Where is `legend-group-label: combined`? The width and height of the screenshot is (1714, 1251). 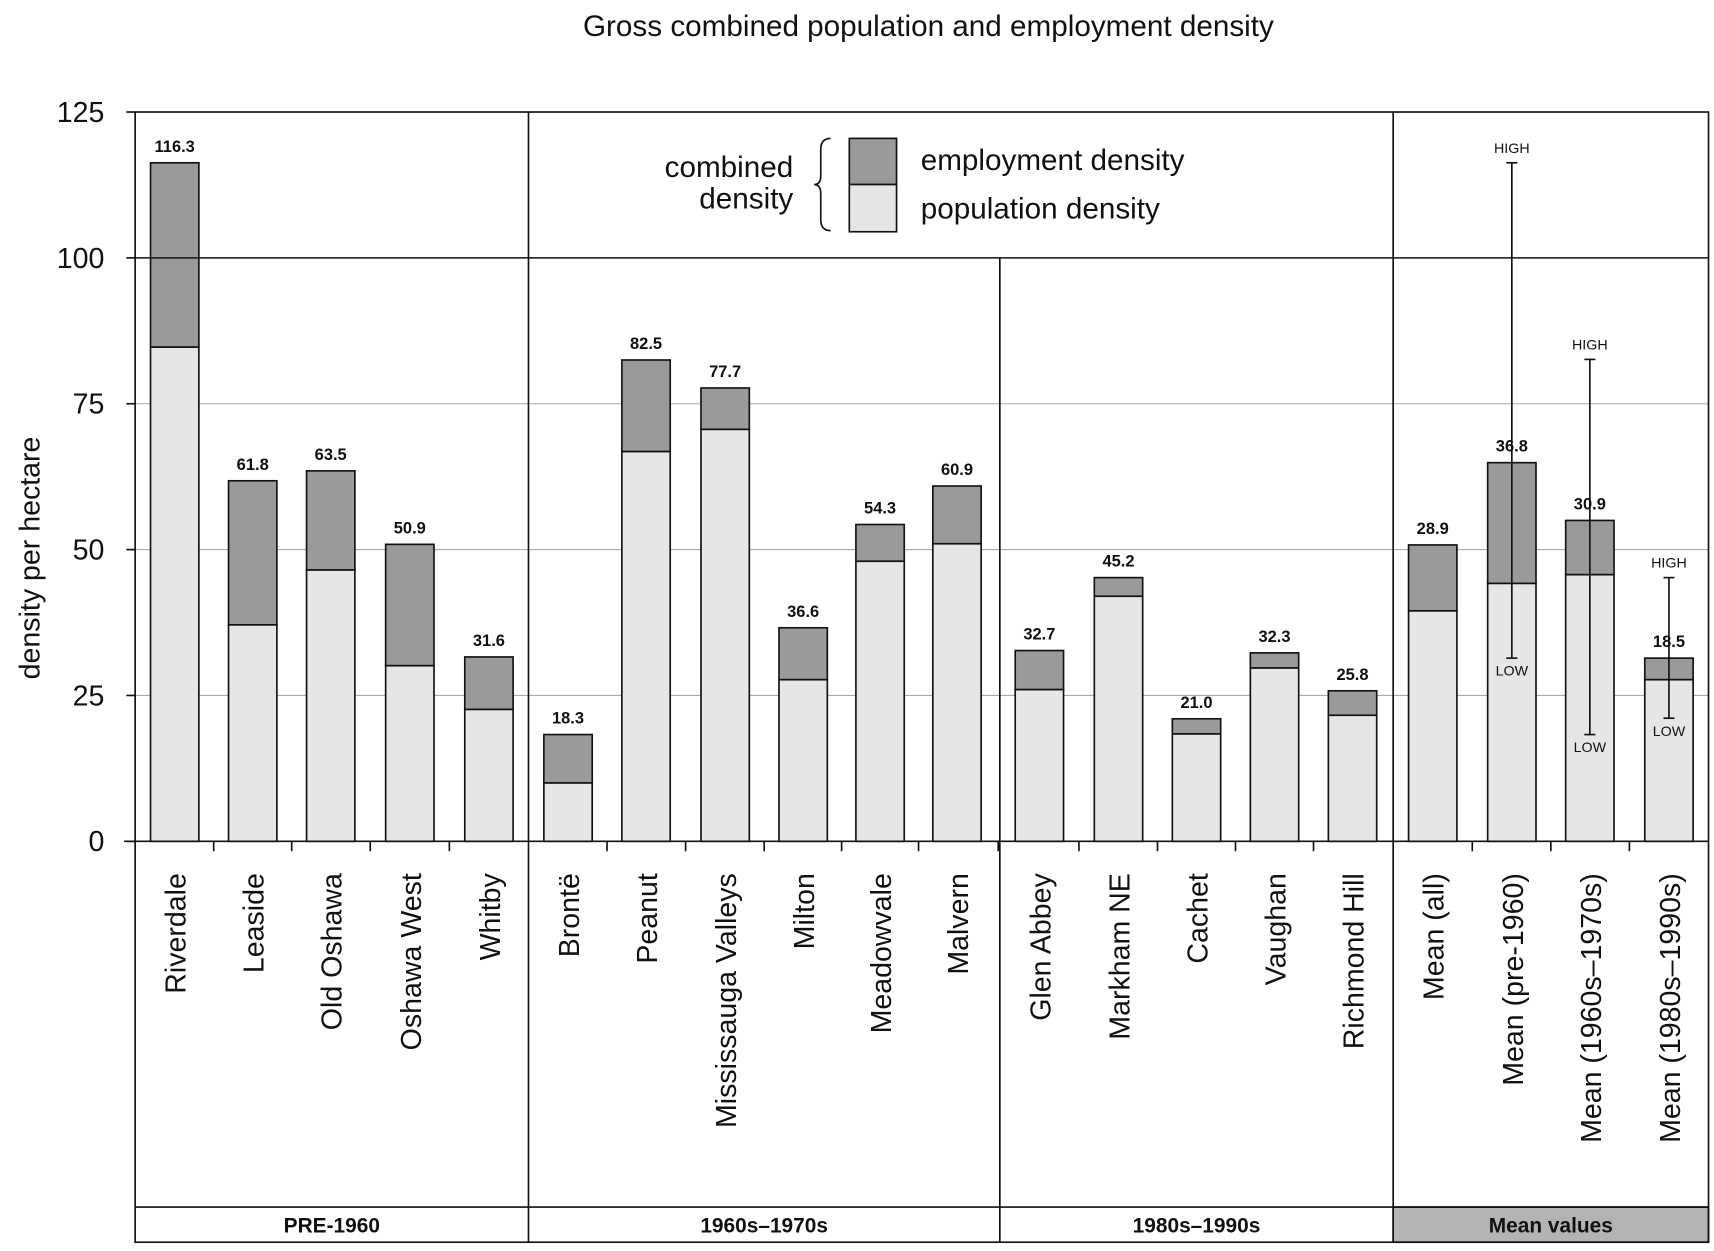 legend-group-label: combined is located at coordinates (729, 167).